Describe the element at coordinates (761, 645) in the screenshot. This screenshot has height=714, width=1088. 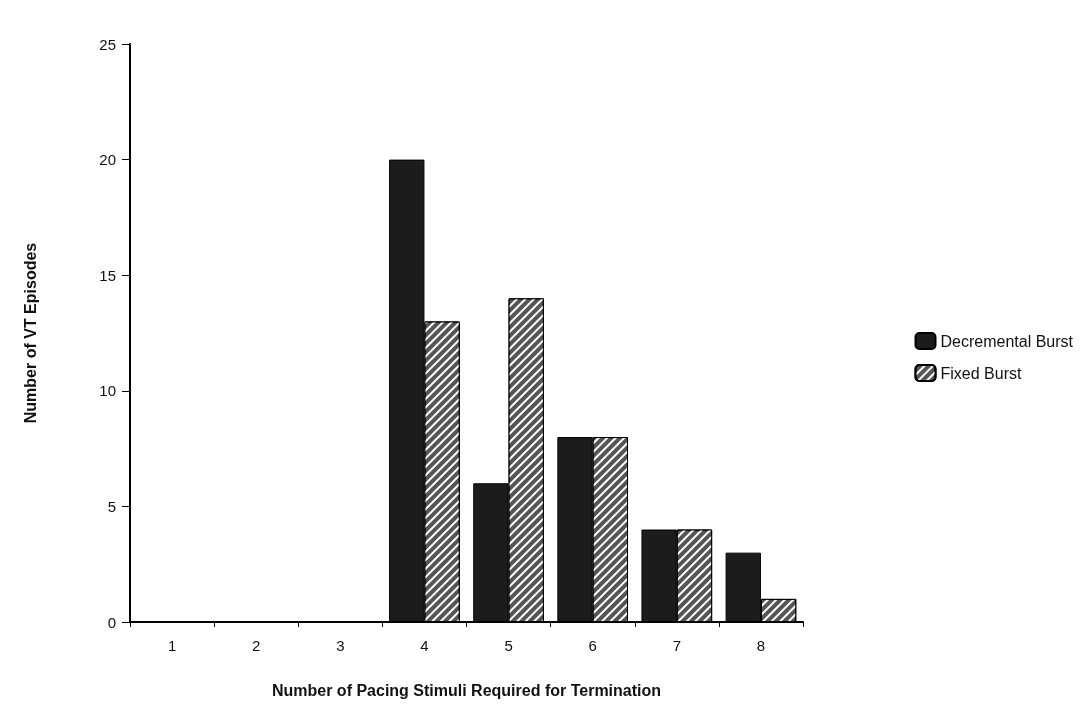
I see `x-tick-label: 8` at that location.